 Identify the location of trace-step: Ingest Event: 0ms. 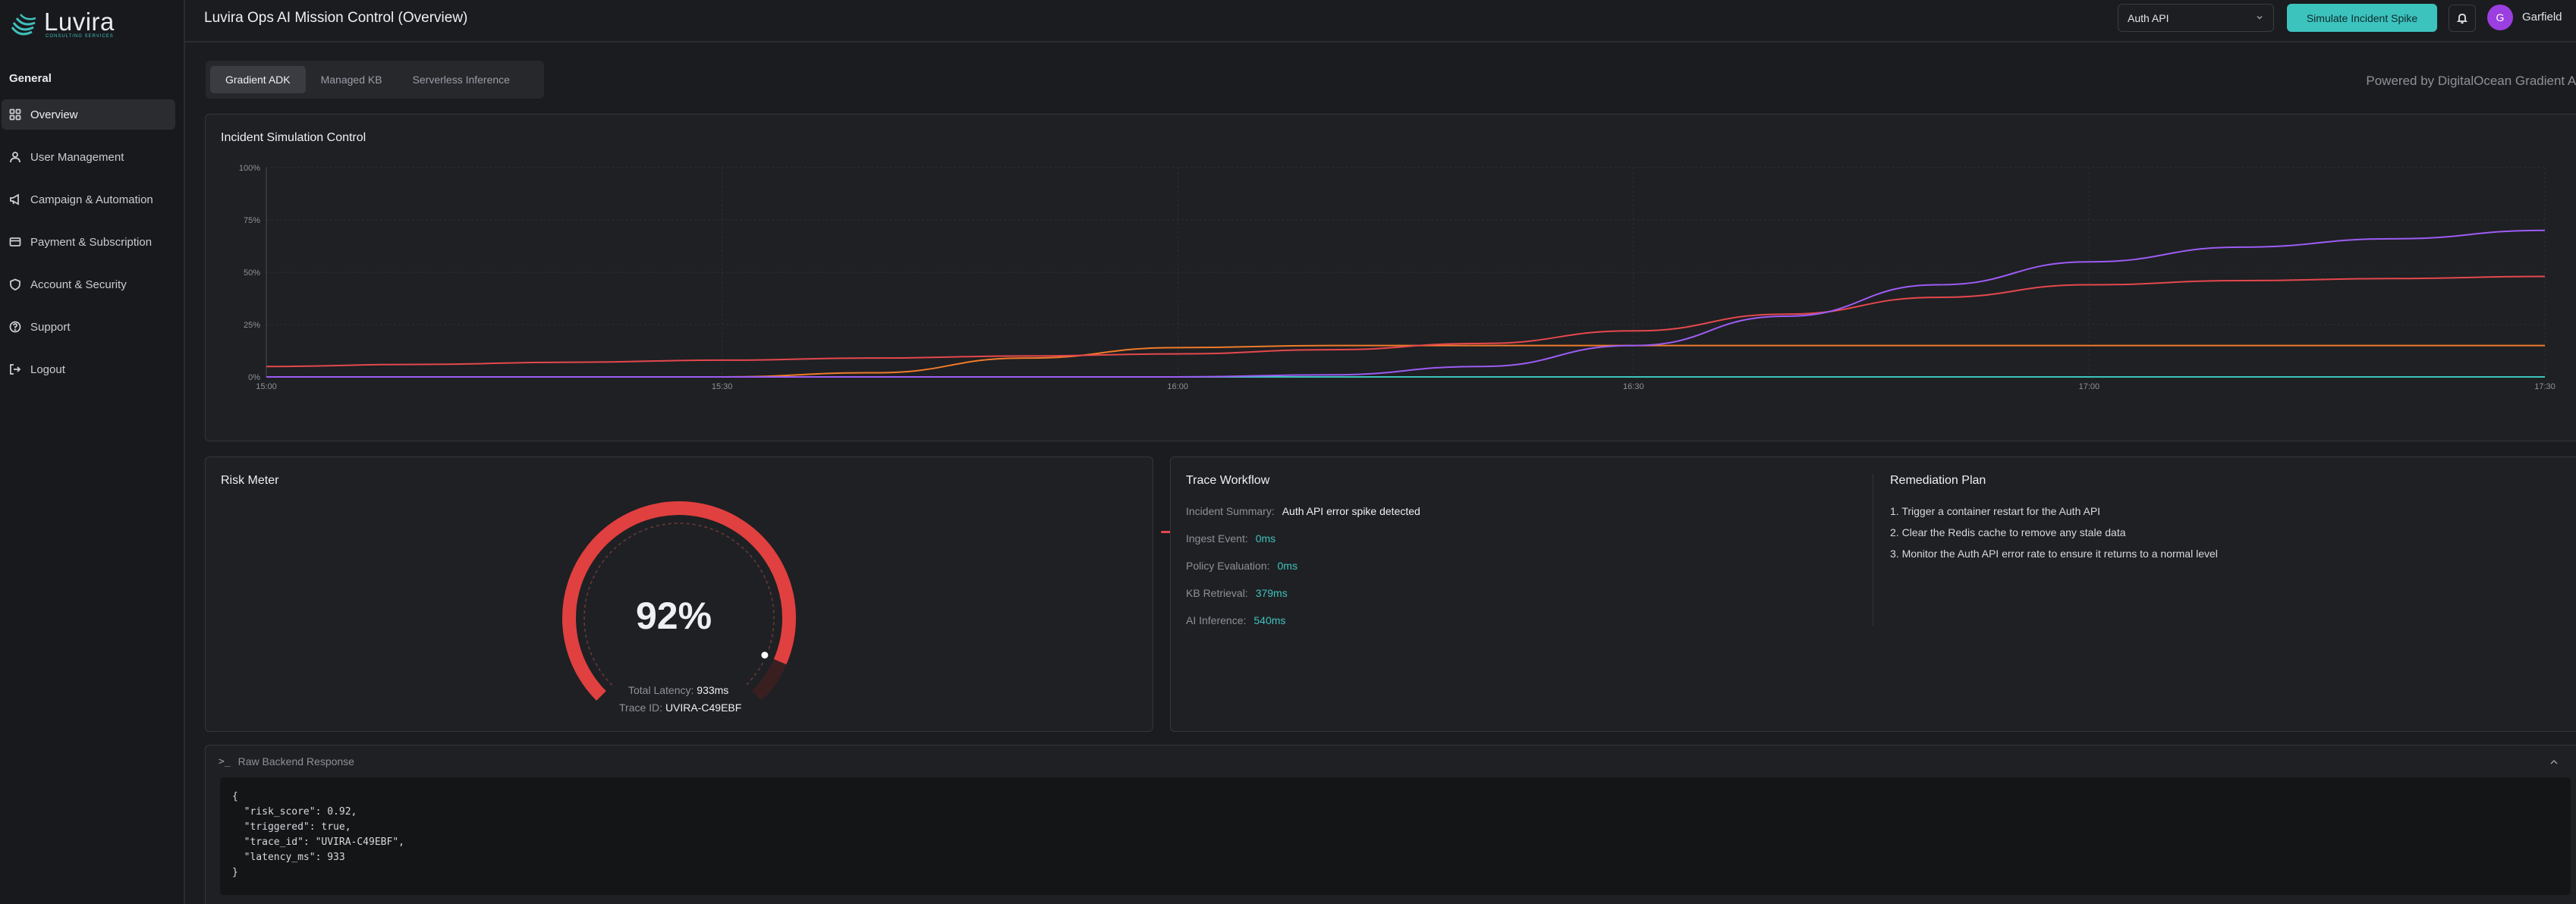
(1230, 538).